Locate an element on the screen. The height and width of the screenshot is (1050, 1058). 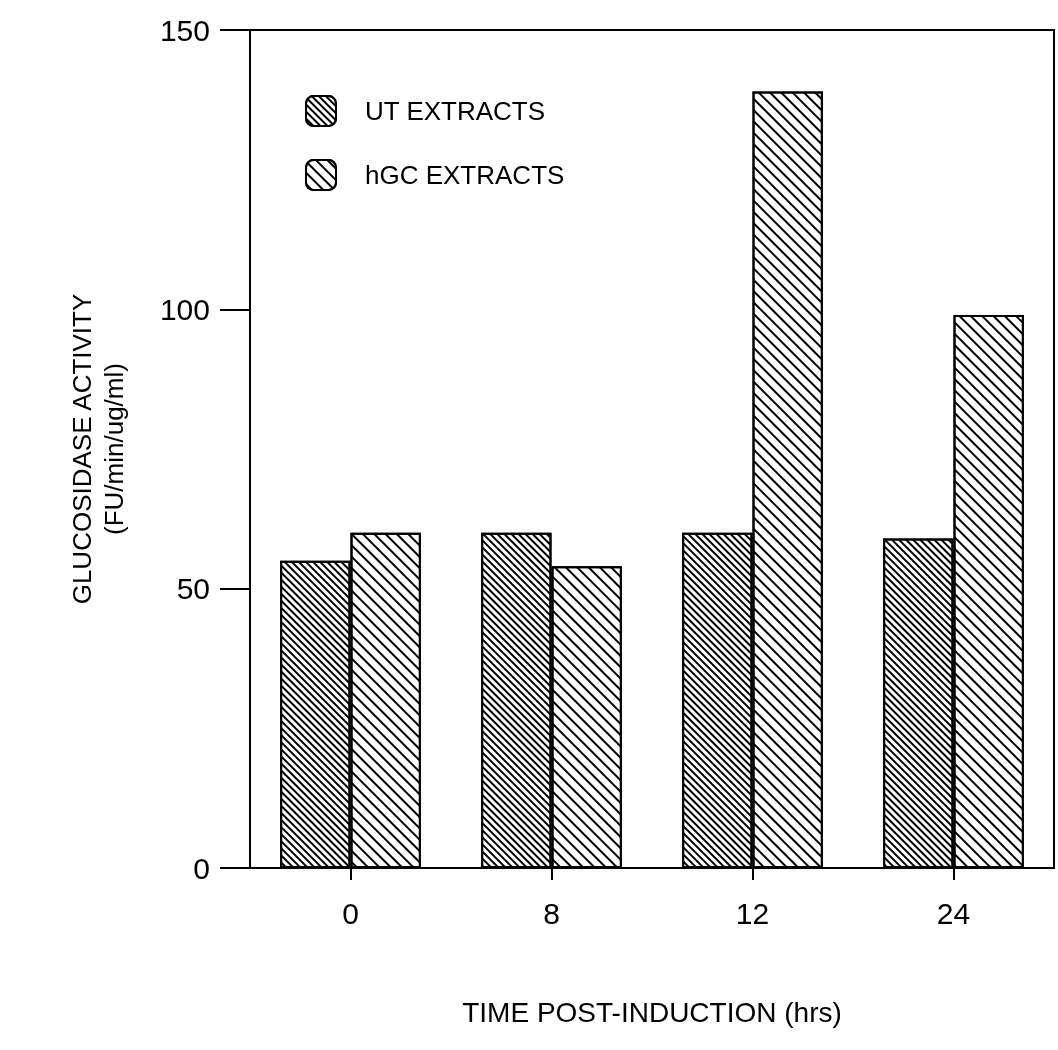
x-tick-label: 24 is located at coordinates (953, 913).